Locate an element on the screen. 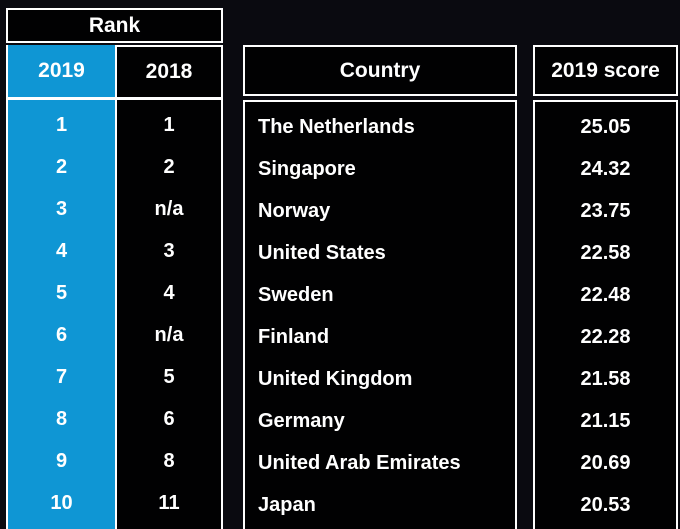  column-header-2018: 2018 is located at coordinates (168, 71).